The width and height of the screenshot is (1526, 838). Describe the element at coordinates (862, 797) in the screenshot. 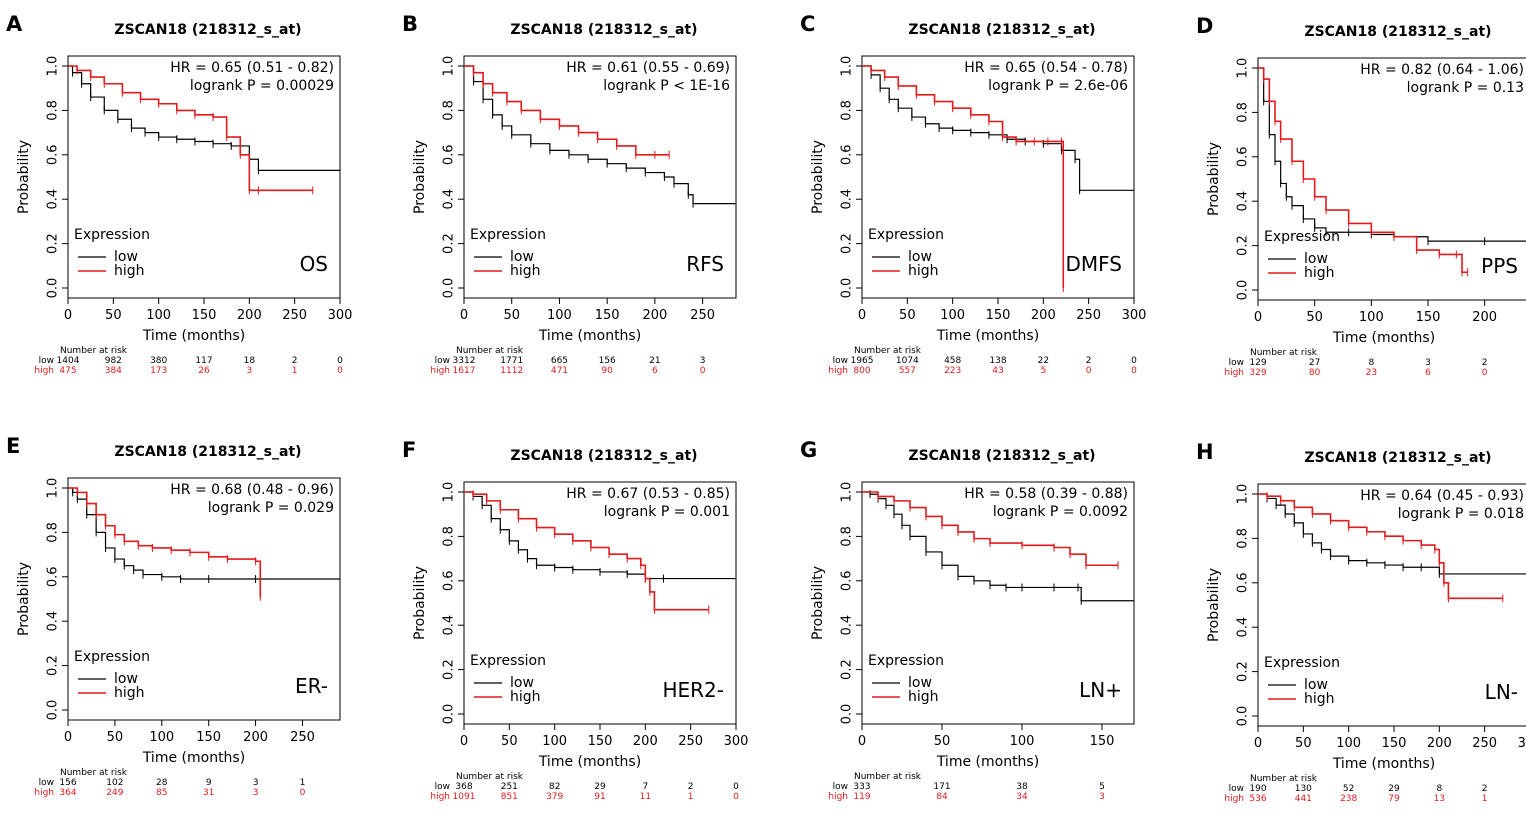

I see `risk-high-value: 119` at that location.